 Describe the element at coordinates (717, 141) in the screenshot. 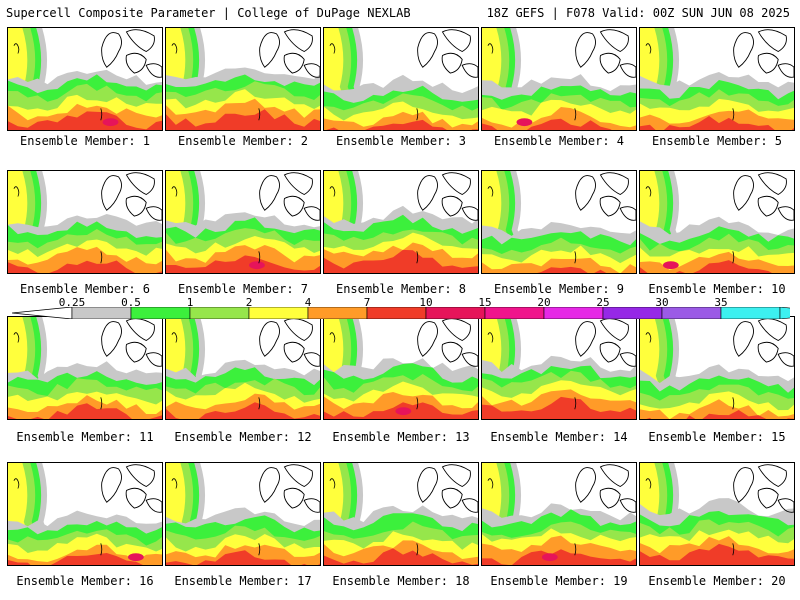

I see `ensemble-member-label: Ensemble Member: 5` at that location.